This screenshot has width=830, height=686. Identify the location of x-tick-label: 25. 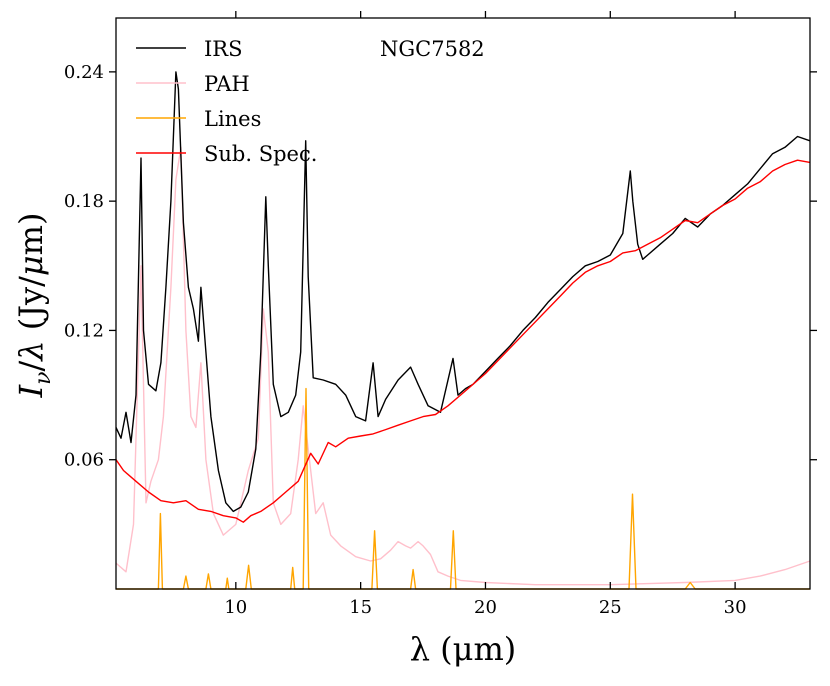
(610, 607).